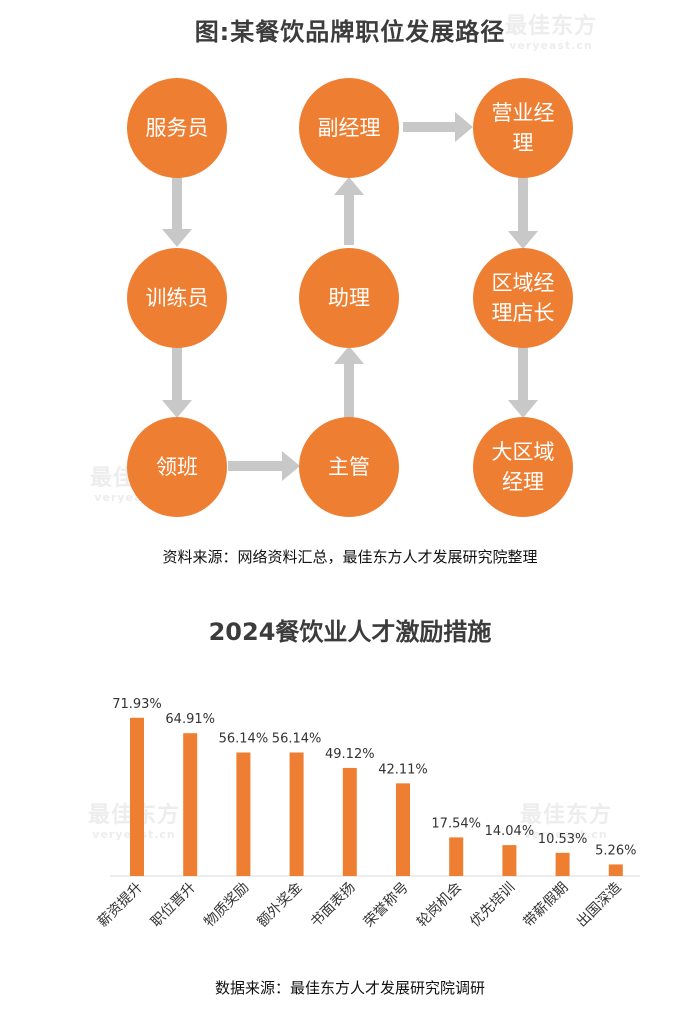 This screenshot has width=700, height=1027. I want to click on flow-title: 图:某餐饮品牌职位发展路径, so click(350, 32).